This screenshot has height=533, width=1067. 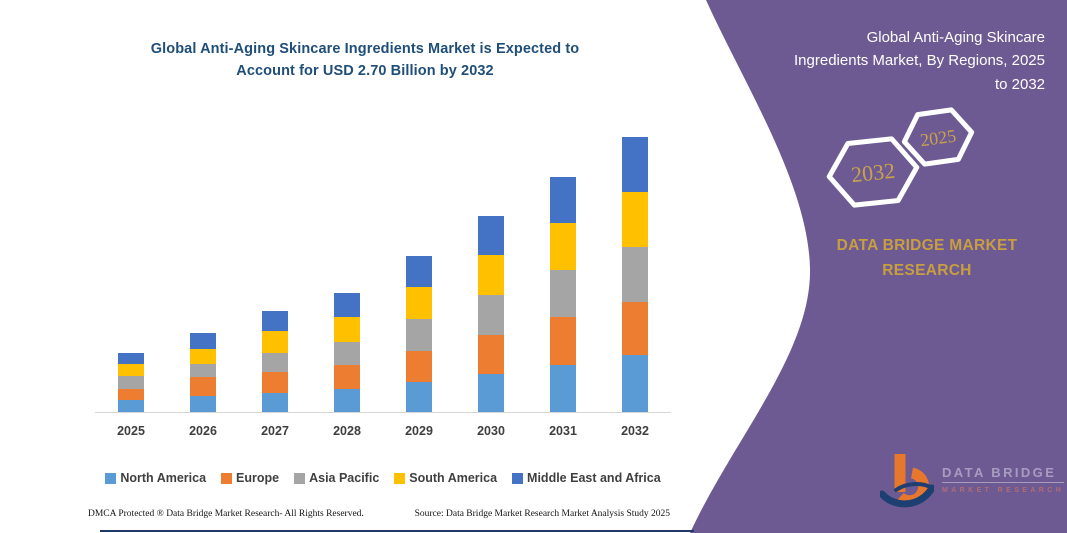 What do you see at coordinates (275, 431) in the screenshot?
I see `x-axis-label: 2027` at bounding box center [275, 431].